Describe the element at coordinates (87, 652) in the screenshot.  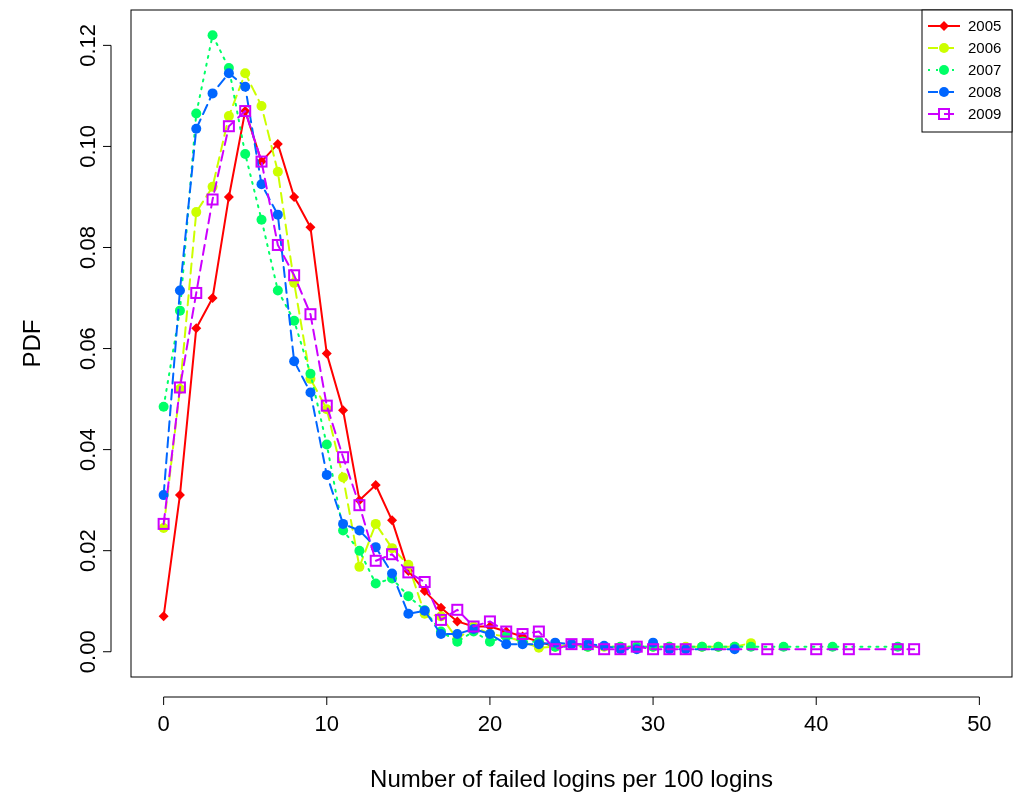
I see `y-tick-label: 0.00` at that location.